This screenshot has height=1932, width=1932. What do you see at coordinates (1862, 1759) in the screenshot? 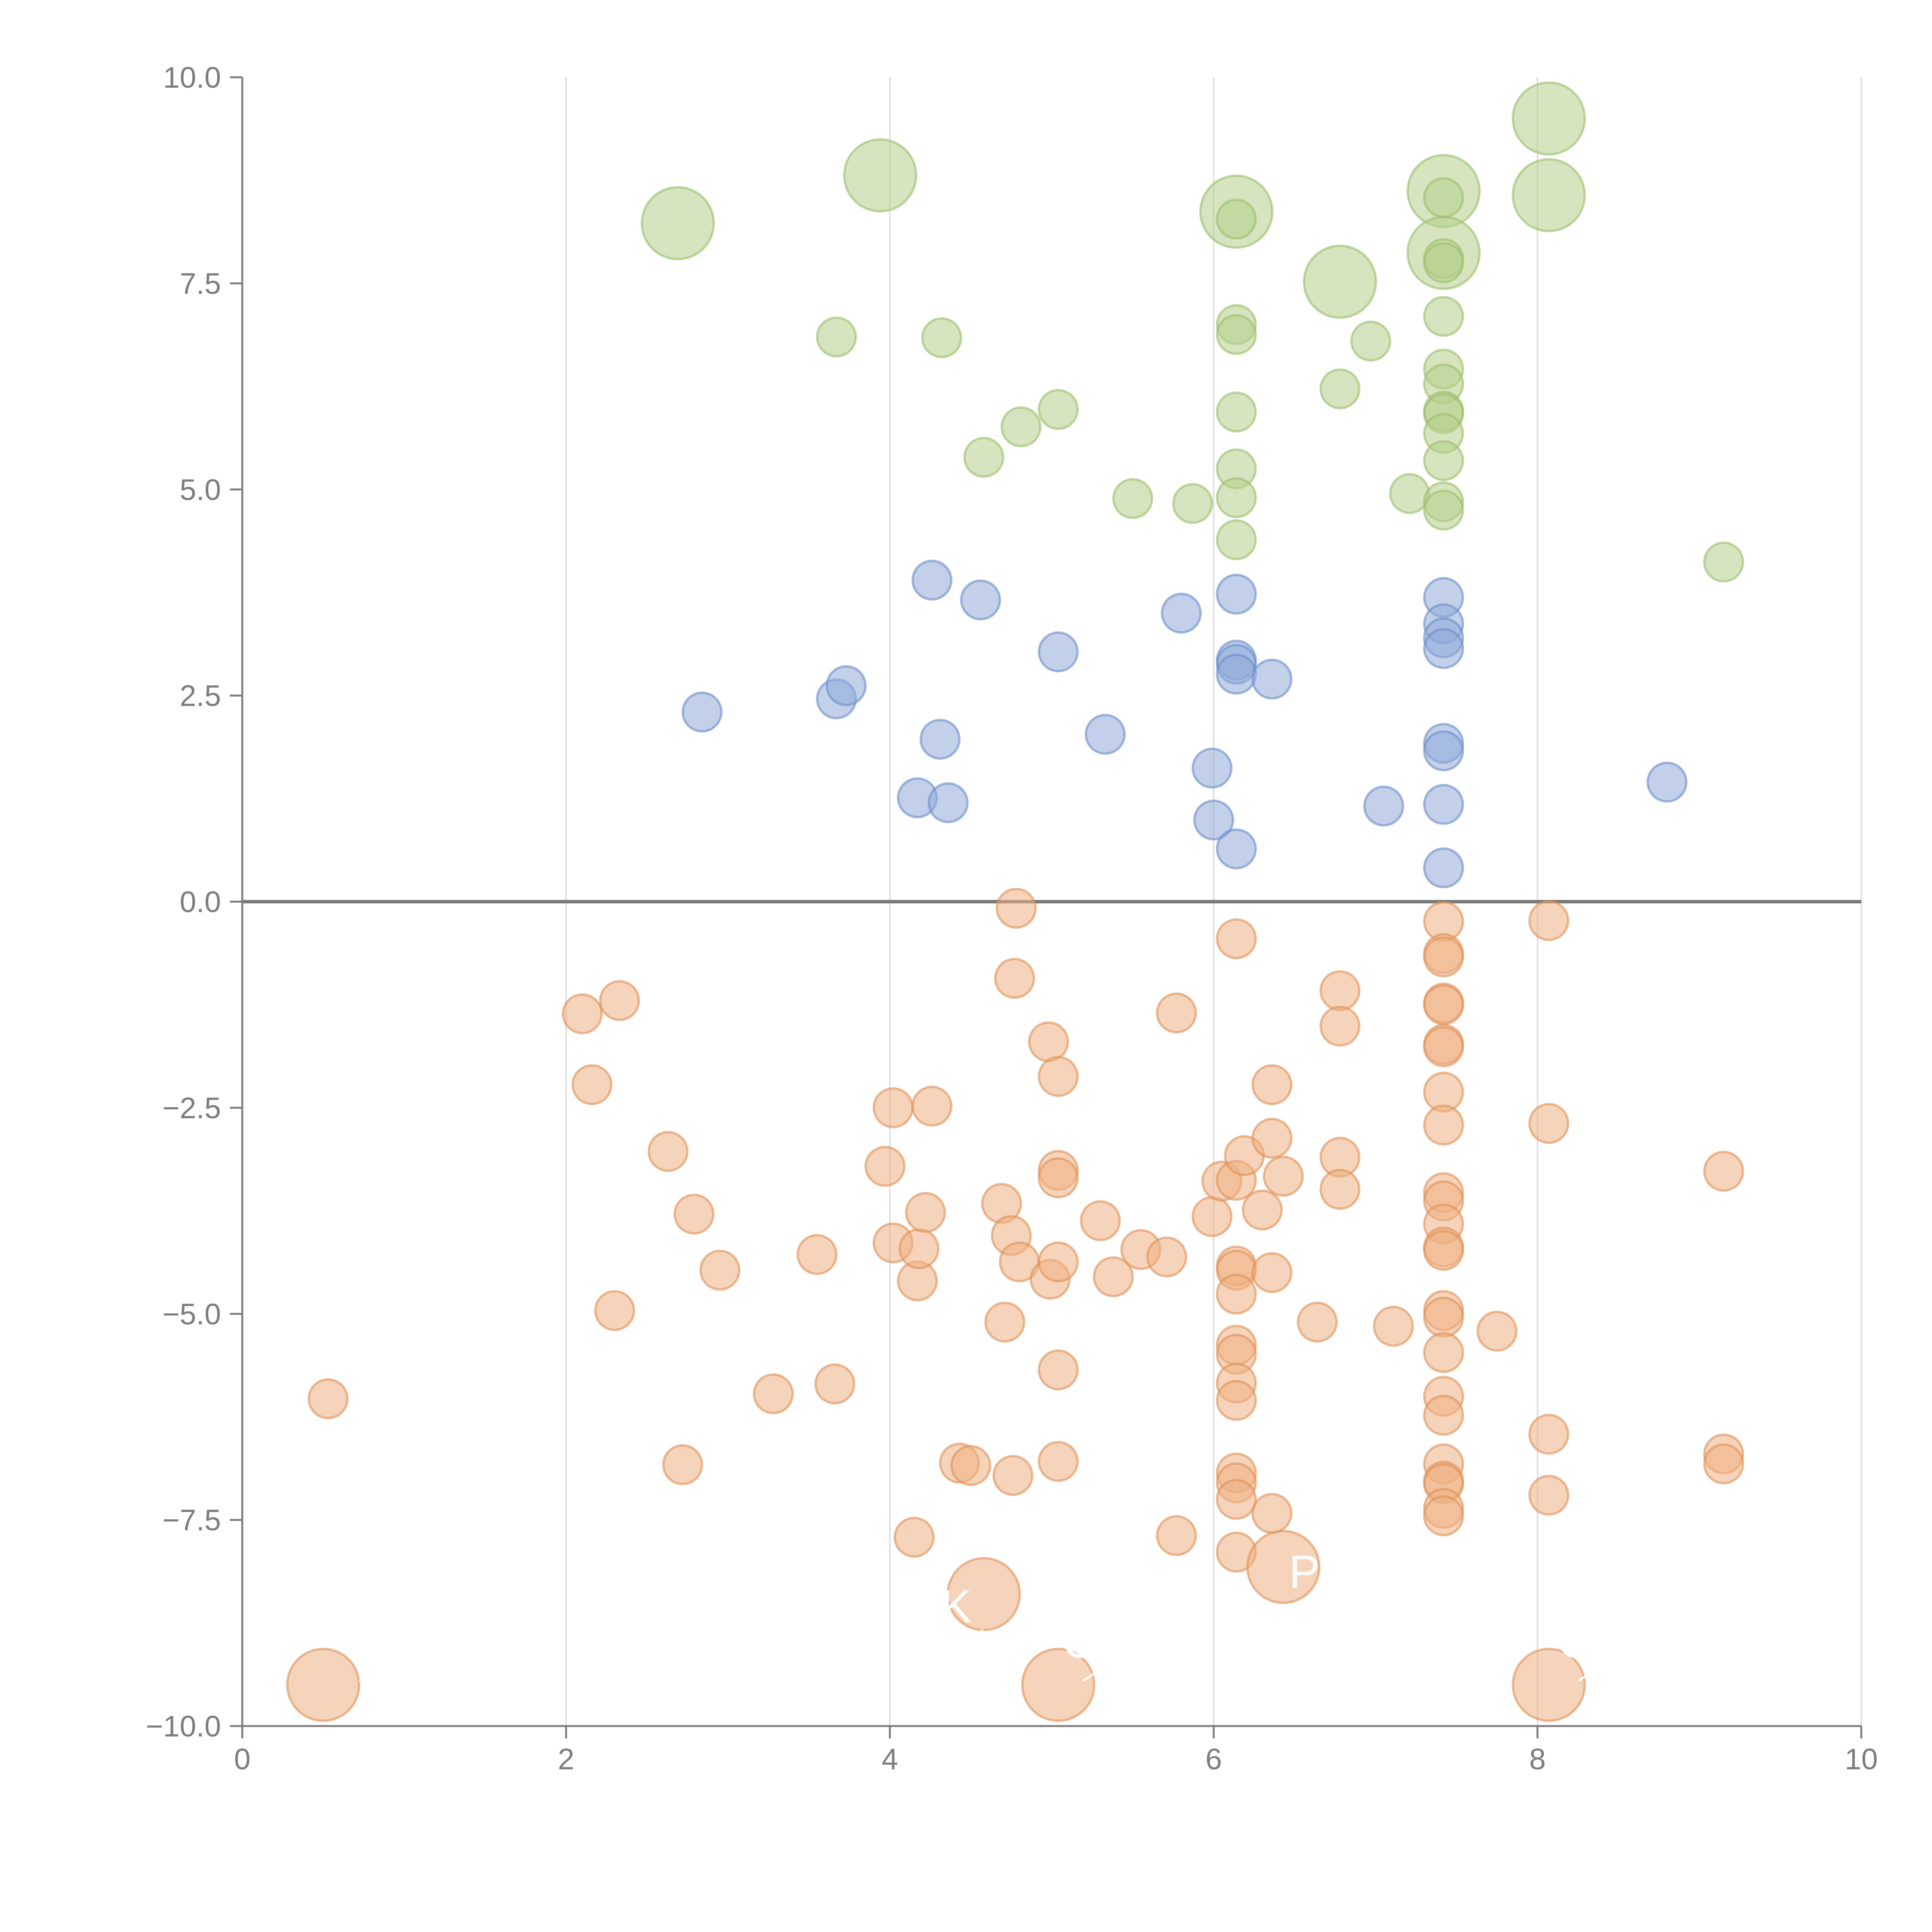
I see `x-tick-label: 10` at bounding box center [1862, 1759].